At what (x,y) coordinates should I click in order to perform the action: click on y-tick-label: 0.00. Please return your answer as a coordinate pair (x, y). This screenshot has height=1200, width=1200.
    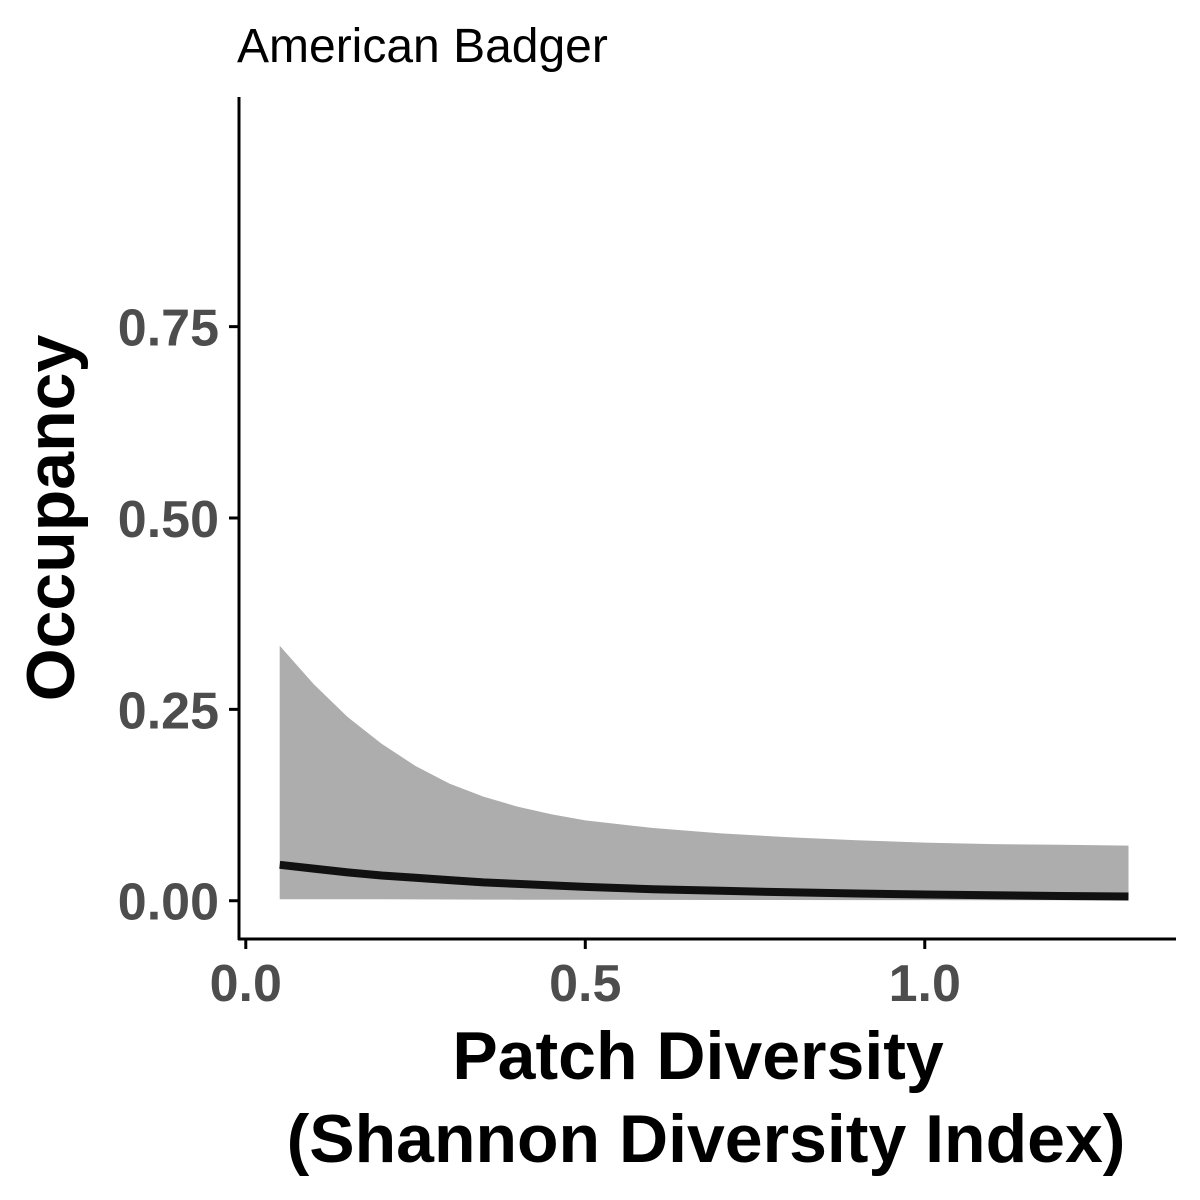
    Looking at the image, I should click on (168, 903).